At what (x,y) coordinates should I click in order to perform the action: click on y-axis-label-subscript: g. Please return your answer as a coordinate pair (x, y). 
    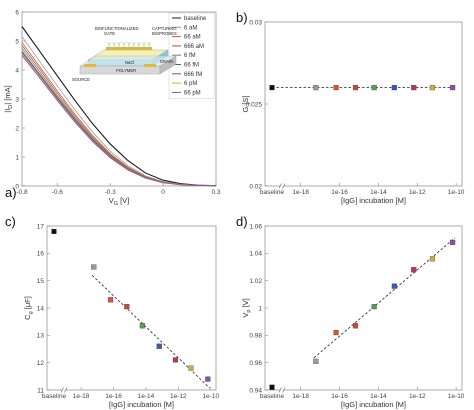
    Looking at the image, I should click on (31, 312).